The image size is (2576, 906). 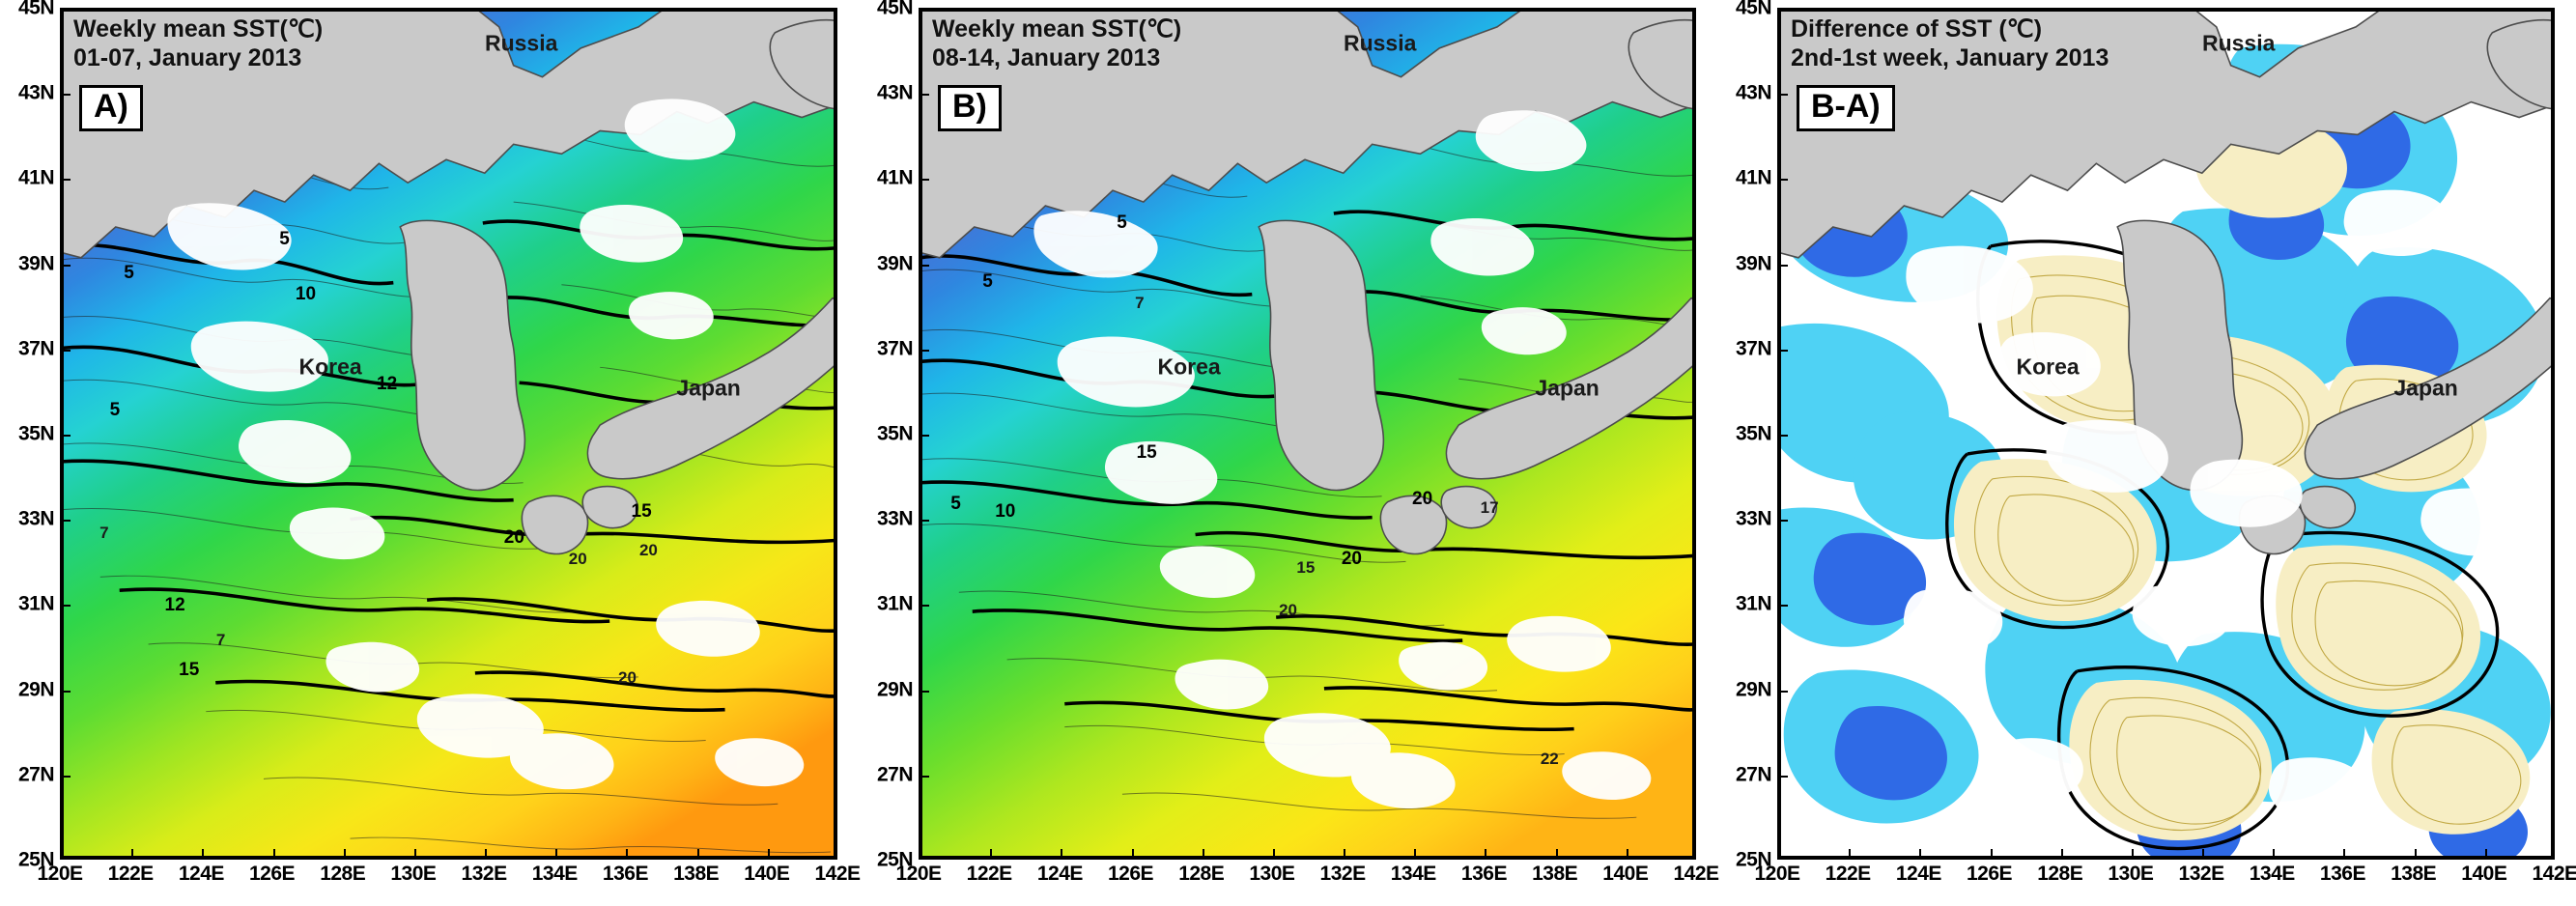 What do you see at coordinates (1489, 507) in the screenshot?
I see `contour-label: 17` at bounding box center [1489, 507].